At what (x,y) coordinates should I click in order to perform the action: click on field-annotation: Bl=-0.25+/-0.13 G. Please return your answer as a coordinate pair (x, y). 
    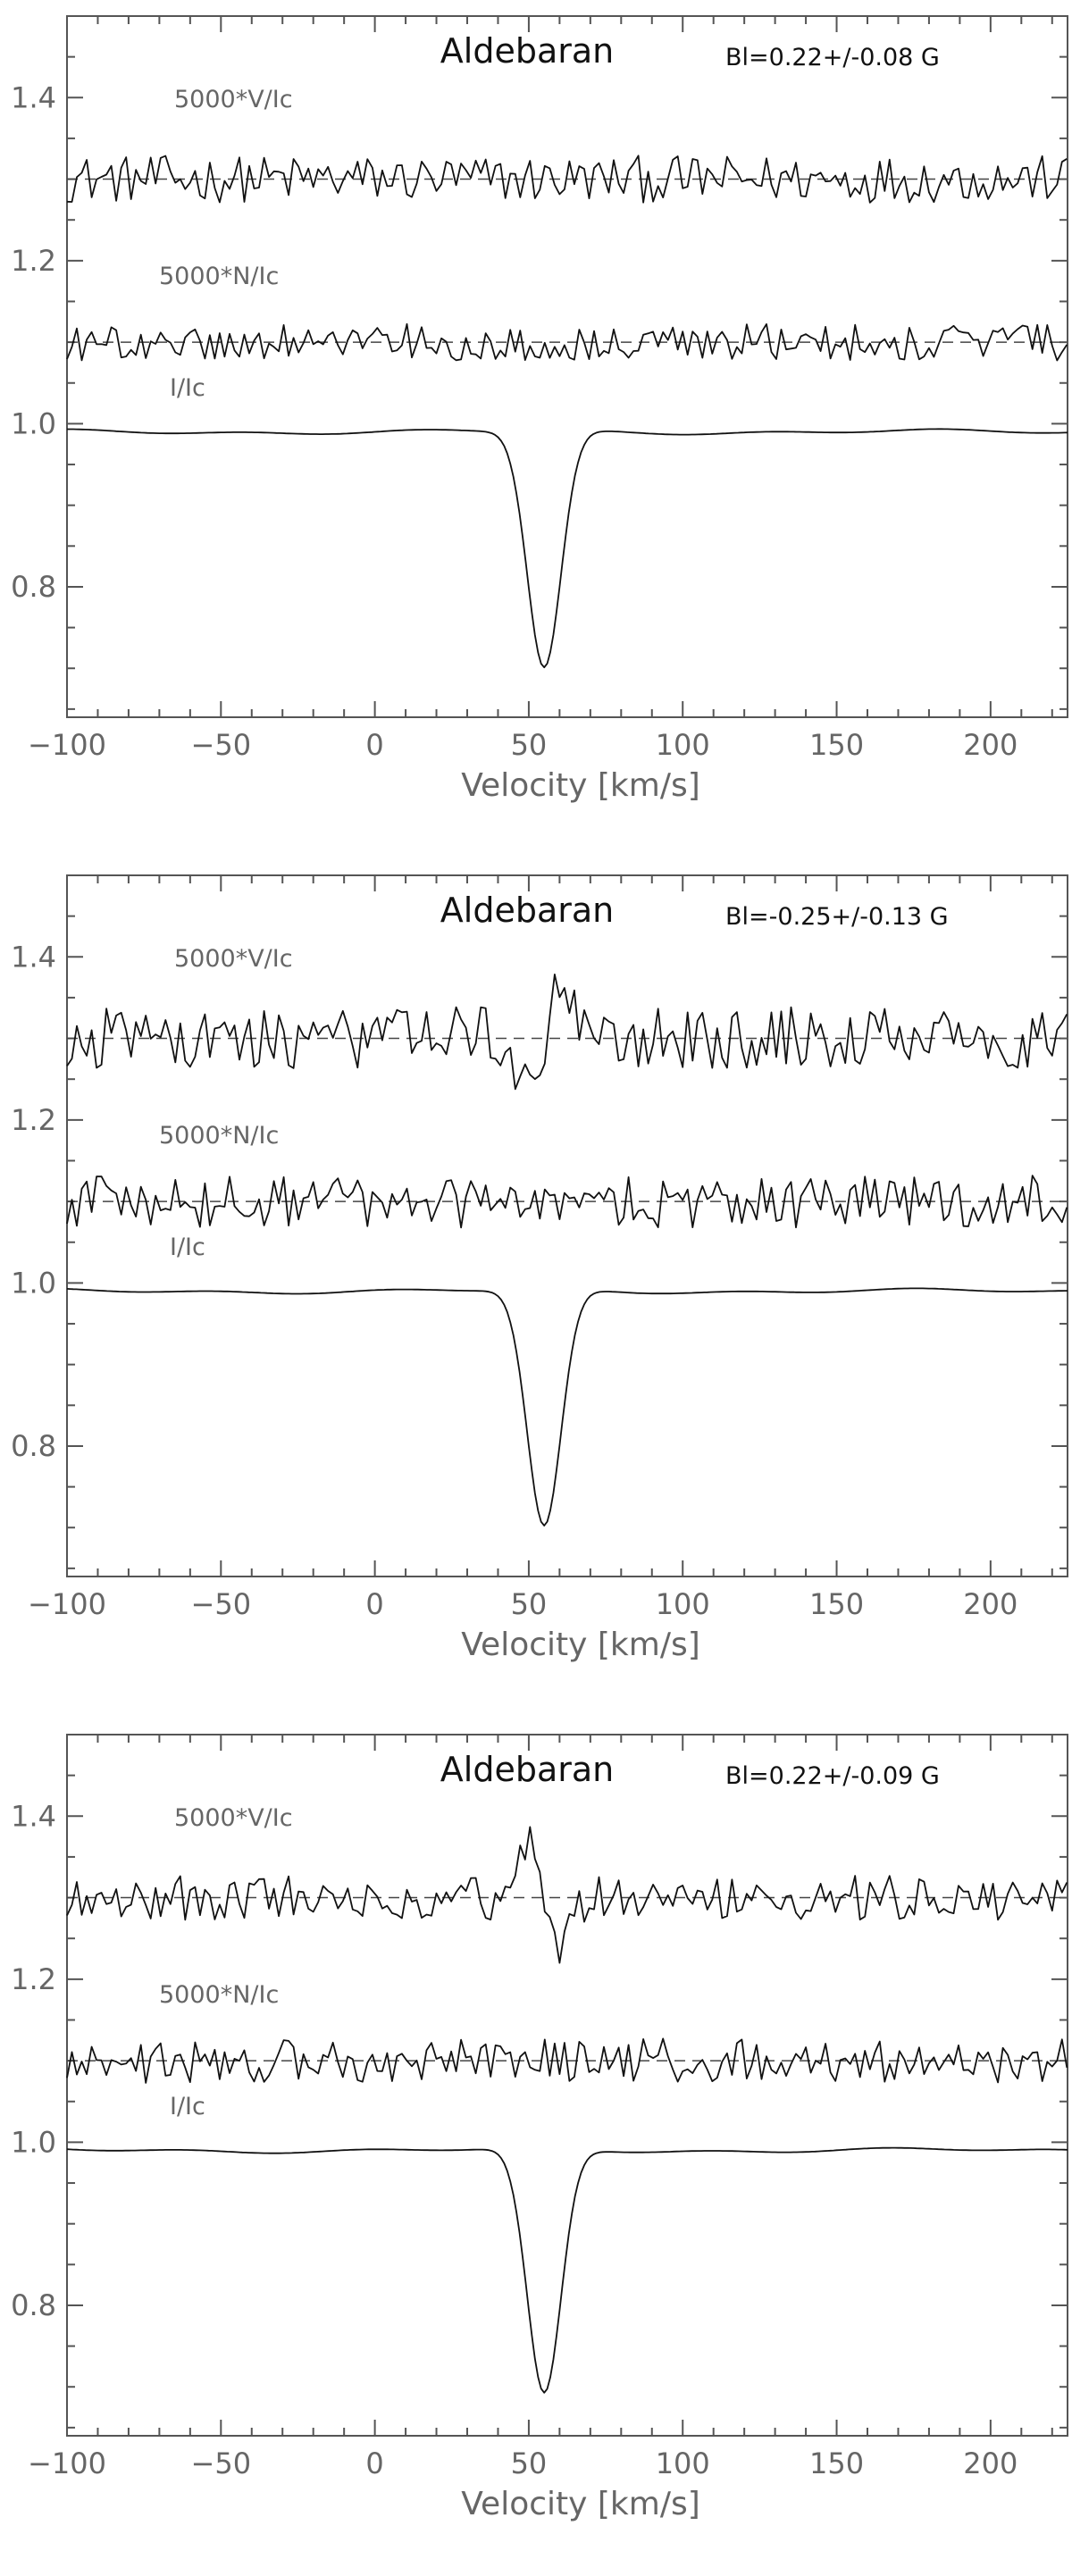
    Looking at the image, I should click on (837, 917).